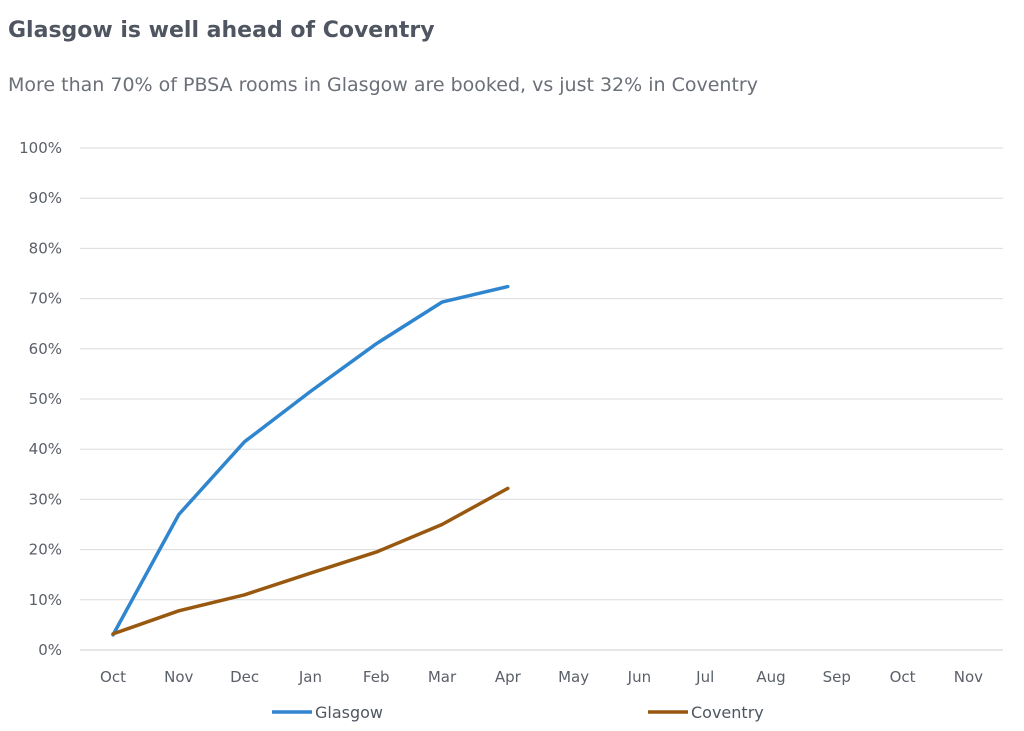 This screenshot has height=731, width=1024. I want to click on legend-label: Glasgow, so click(349, 712).